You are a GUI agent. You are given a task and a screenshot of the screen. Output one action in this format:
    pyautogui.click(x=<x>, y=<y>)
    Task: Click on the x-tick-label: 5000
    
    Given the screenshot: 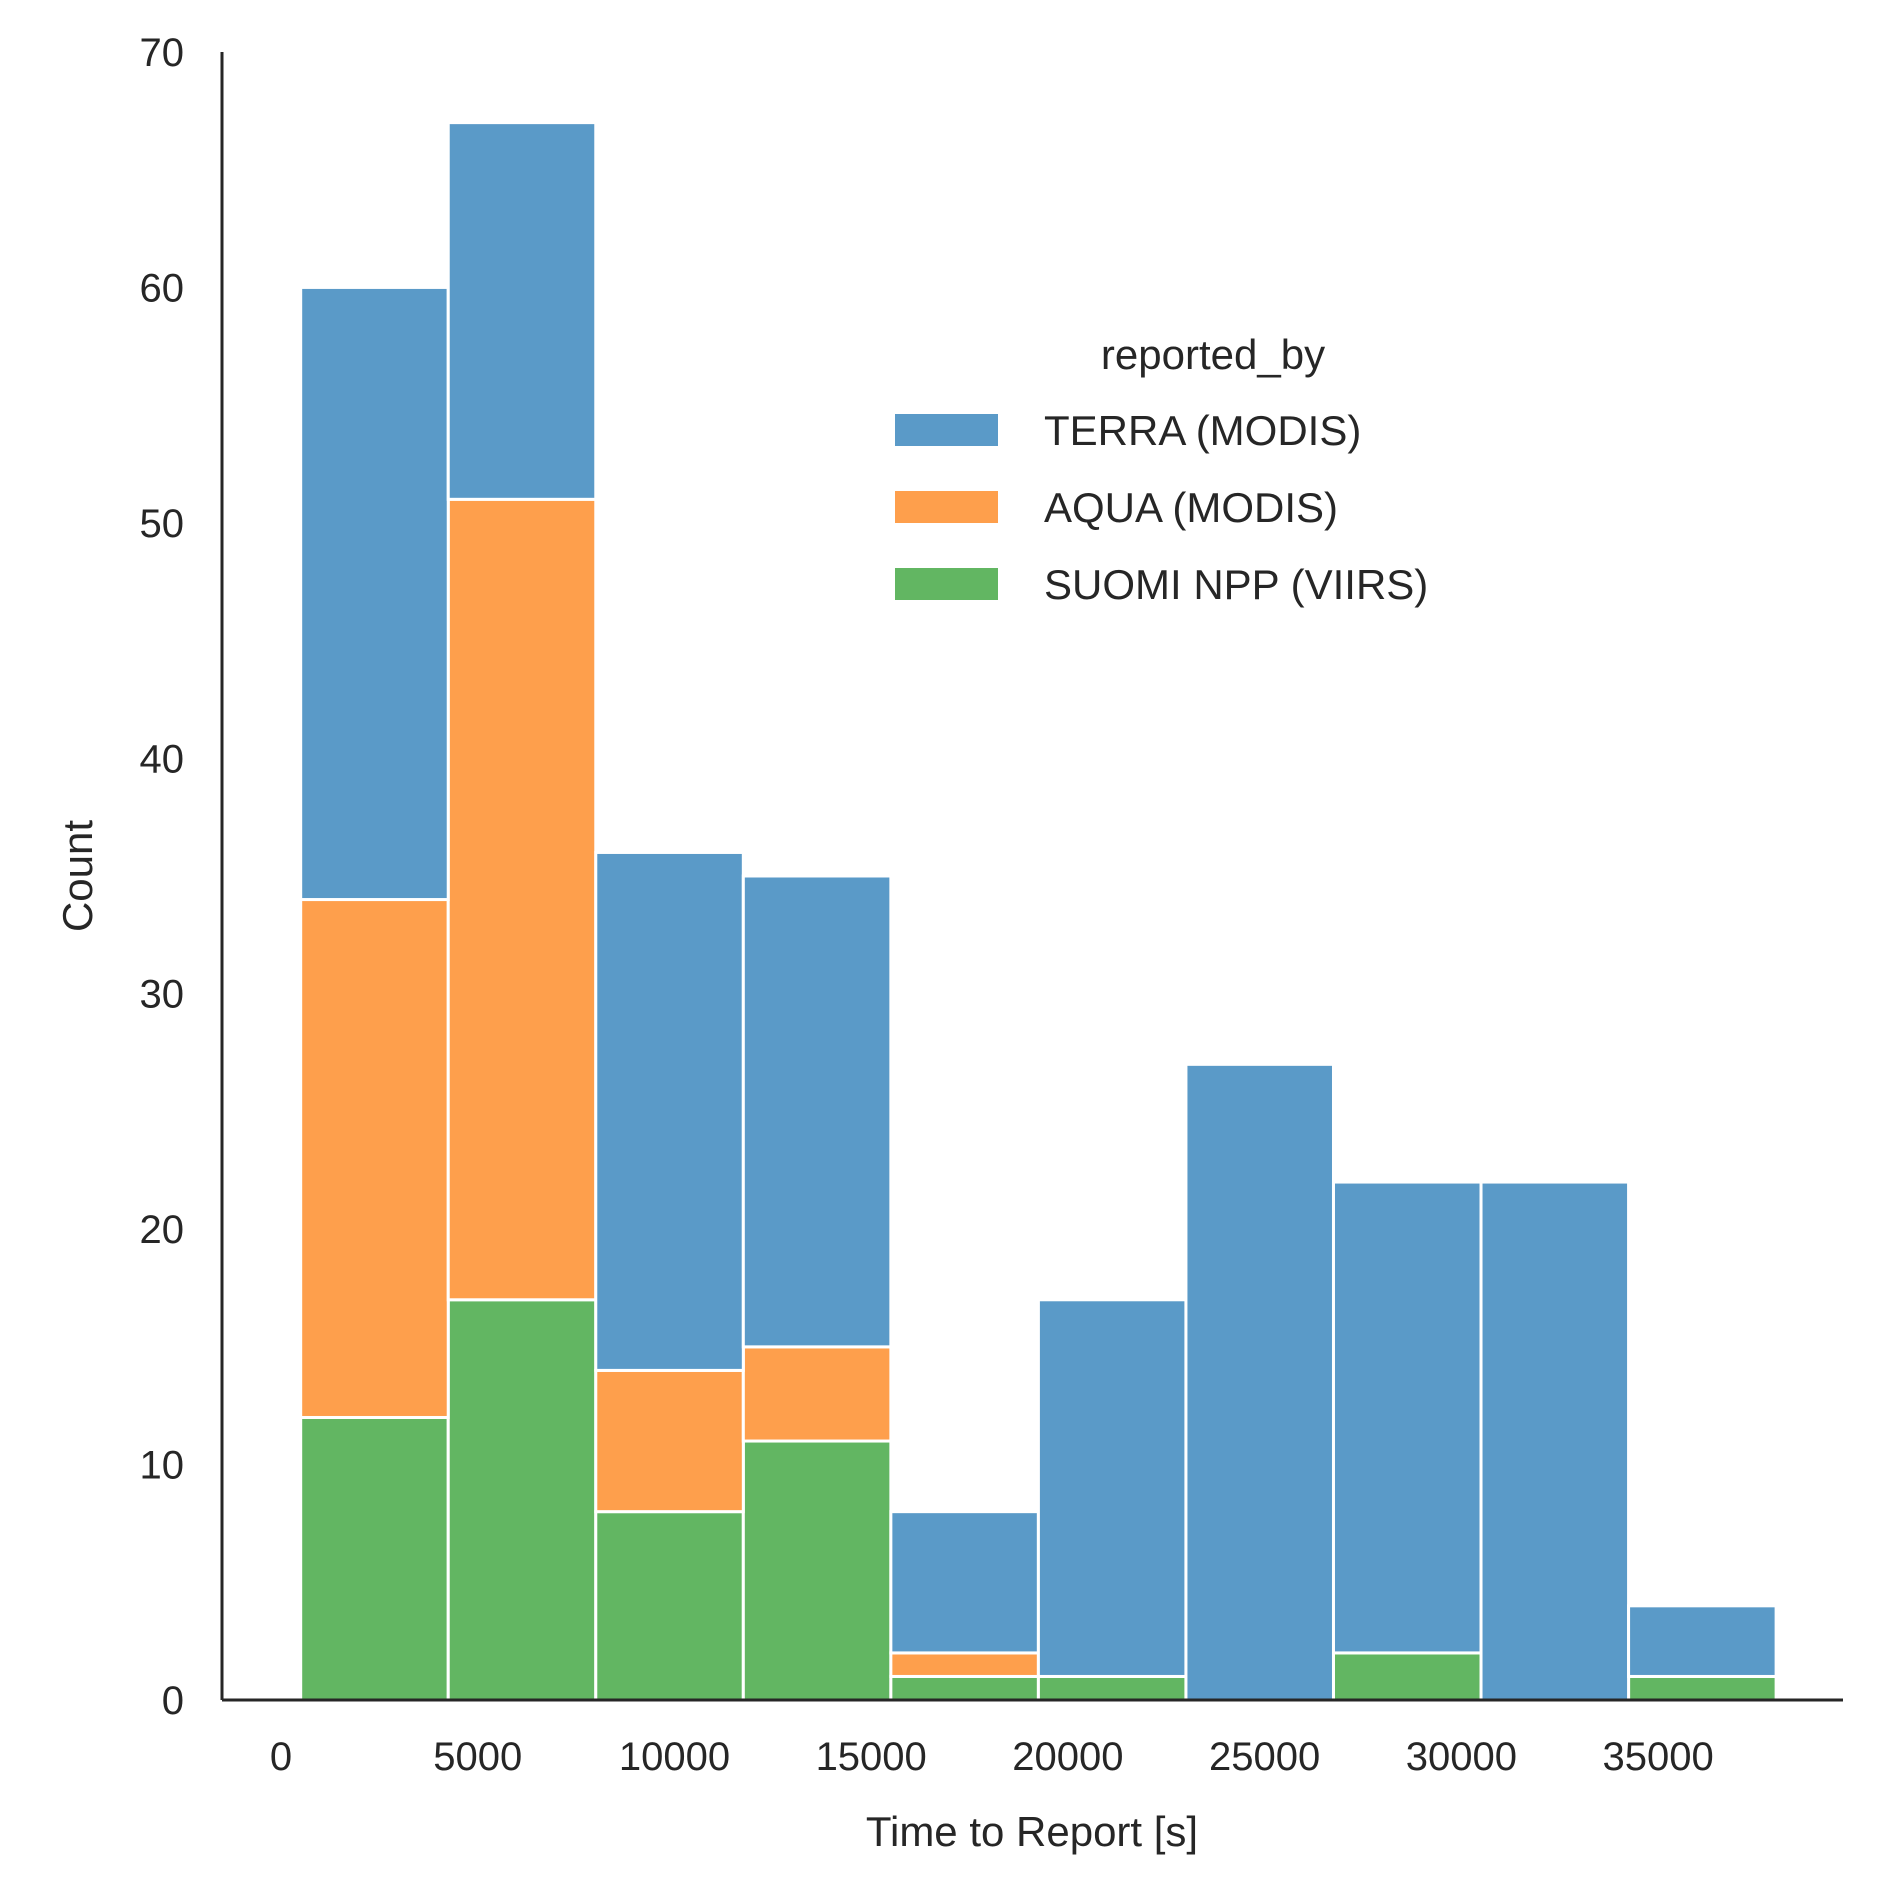 What is the action you would take?
    pyautogui.click(x=477, y=1757)
    